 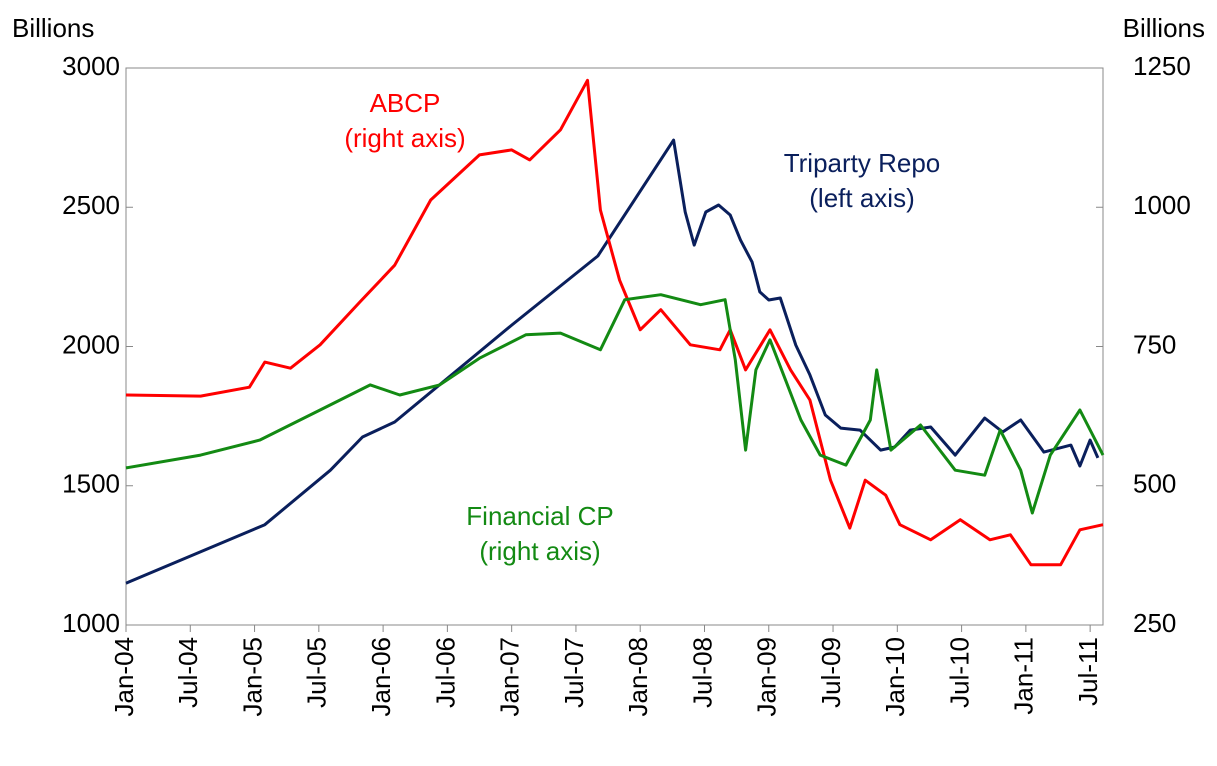 I want to click on x-tick-label: Jul-05, so click(x=317, y=672).